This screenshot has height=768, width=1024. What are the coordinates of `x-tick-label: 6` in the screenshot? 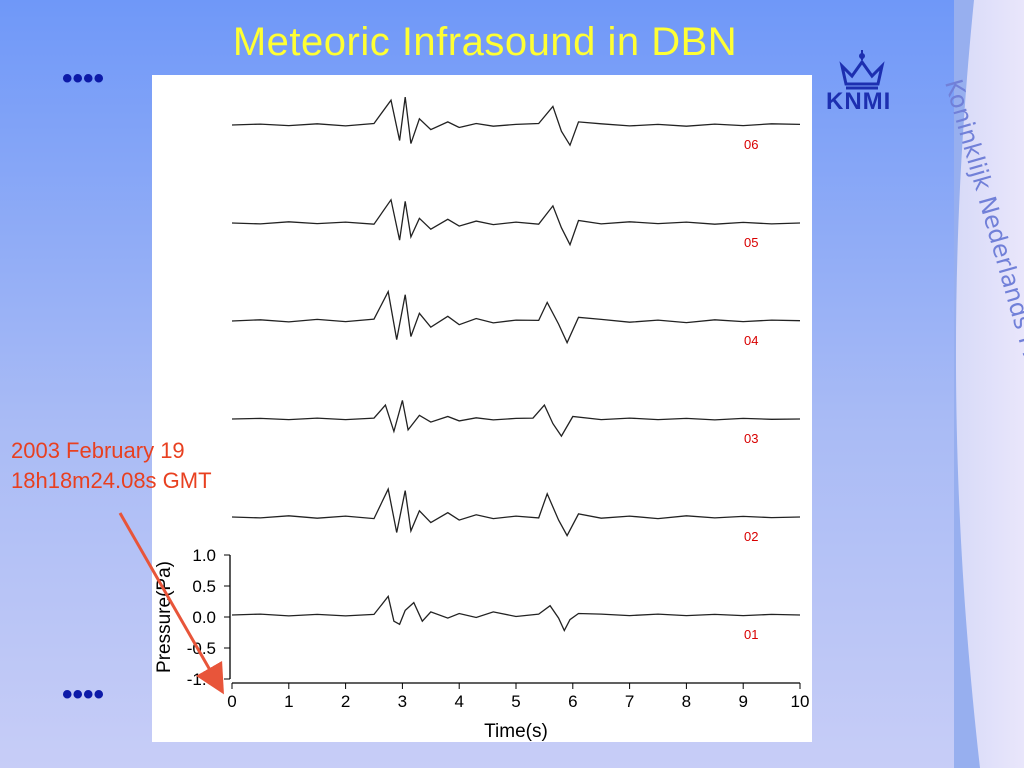 It's located at (572, 701).